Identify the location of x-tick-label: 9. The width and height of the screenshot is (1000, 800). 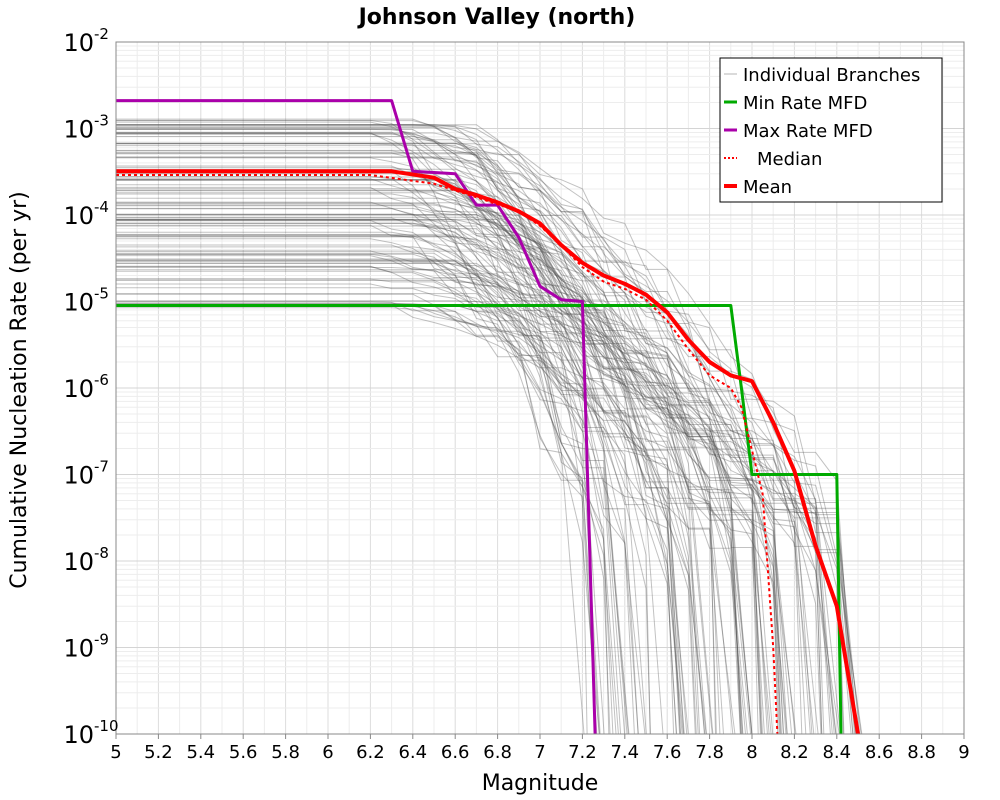
(963, 752).